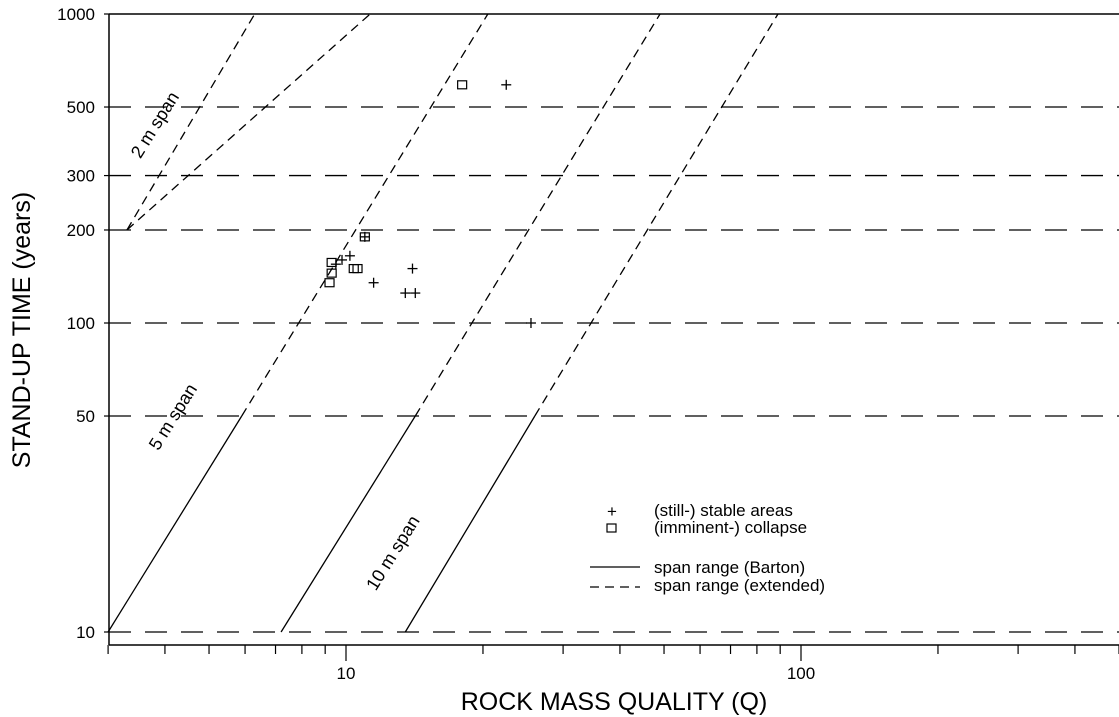 The image size is (1119, 717). Describe the element at coordinates (739, 585) in the screenshot. I see `legend-label-extended: span range (extended)` at that location.